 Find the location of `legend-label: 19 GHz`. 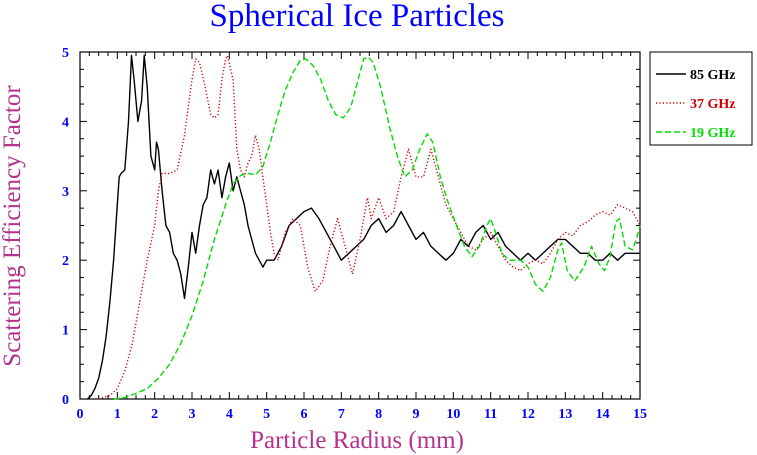

legend-label: 19 GHz is located at coordinates (713, 133).